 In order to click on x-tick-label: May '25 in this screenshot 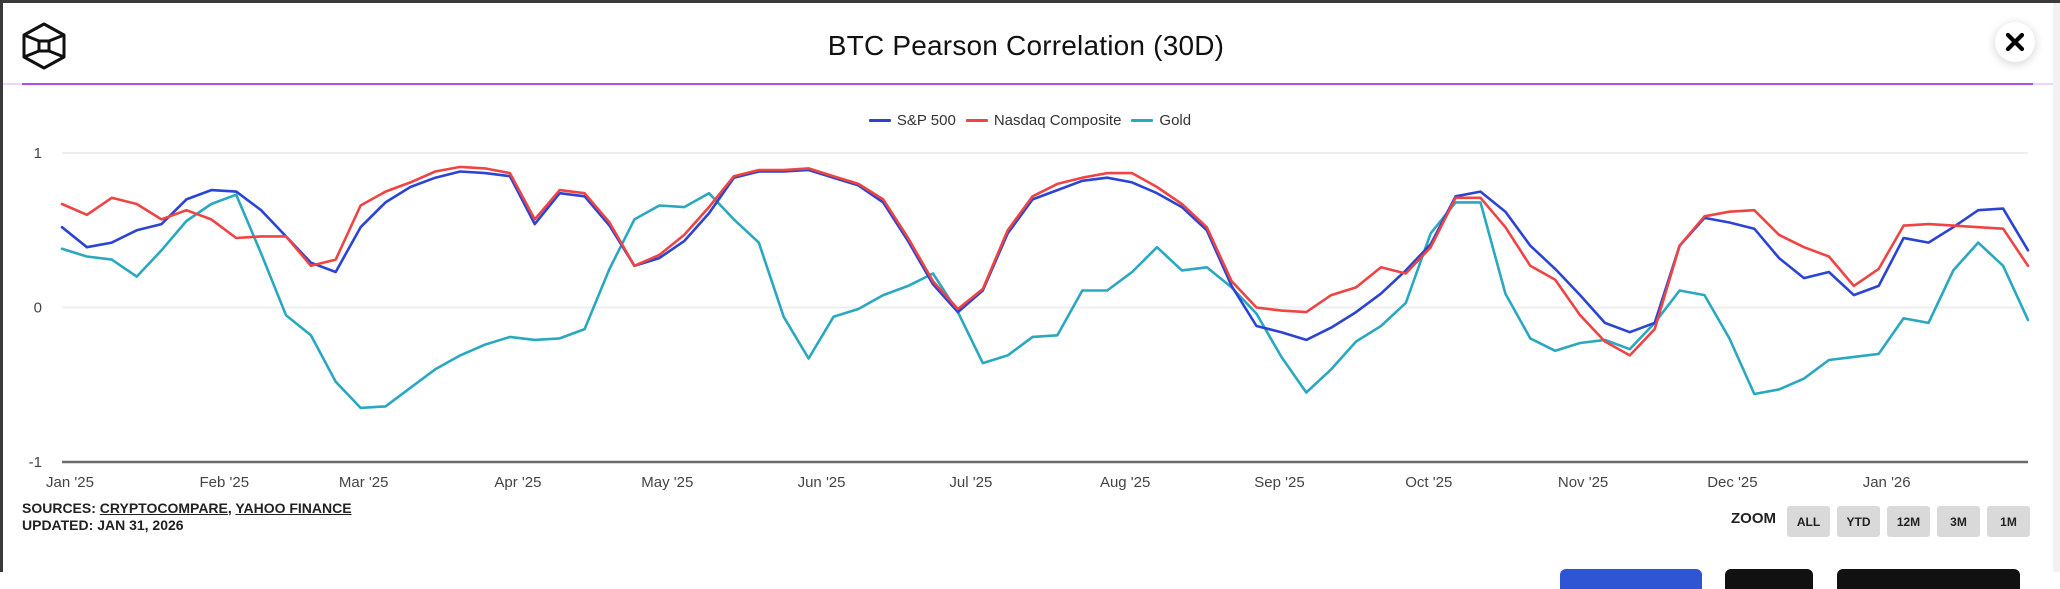, I will do `click(667, 482)`.